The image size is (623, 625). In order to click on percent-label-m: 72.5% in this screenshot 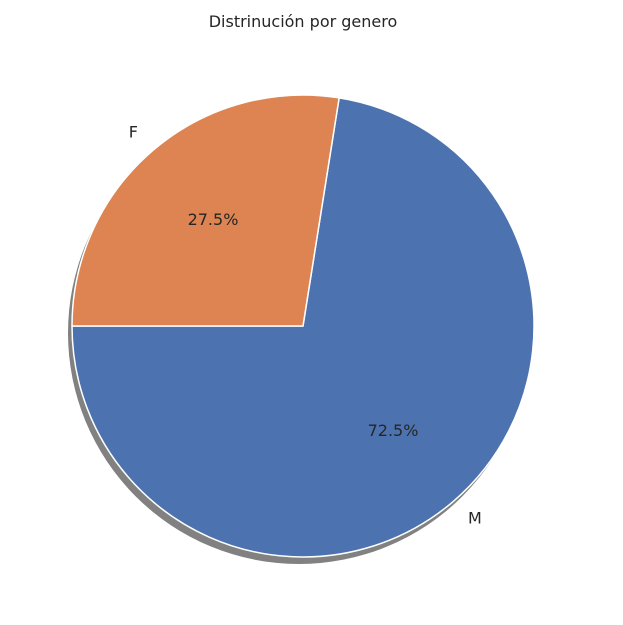, I will do `click(393, 430)`.